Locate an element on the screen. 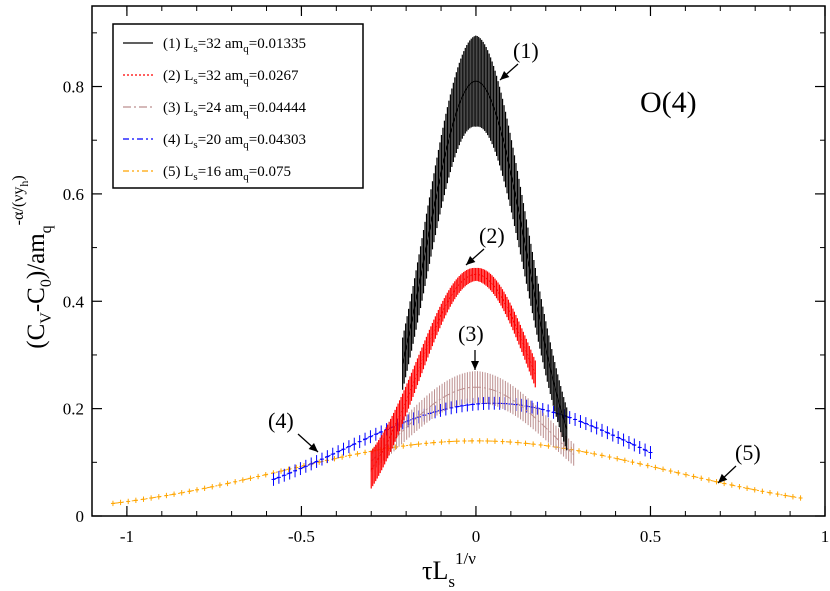 The width and height of the screenshot is (830, 591). legend-entry: (4) Ls=20 amq=0.04303 is located at coordinates (234, 141).